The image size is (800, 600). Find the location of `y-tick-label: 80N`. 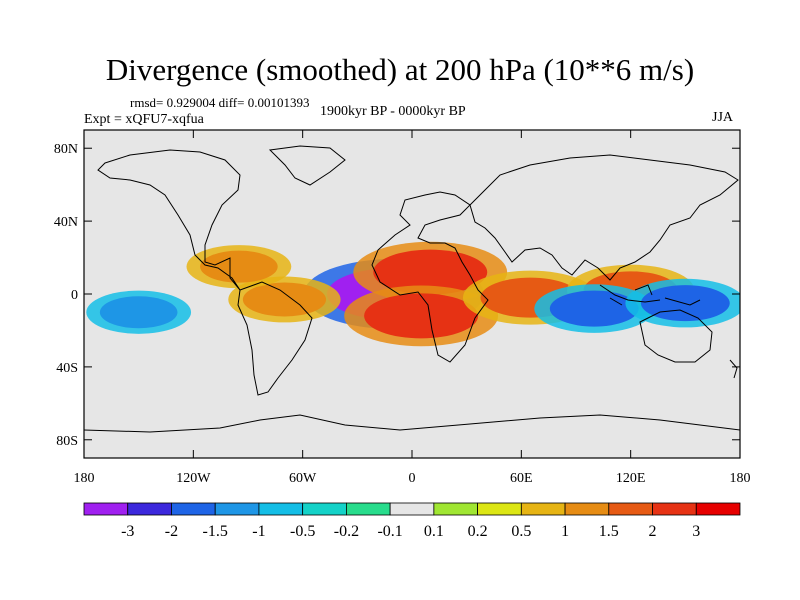

y-tick-label: 80N is located at coordinates (66, 149).